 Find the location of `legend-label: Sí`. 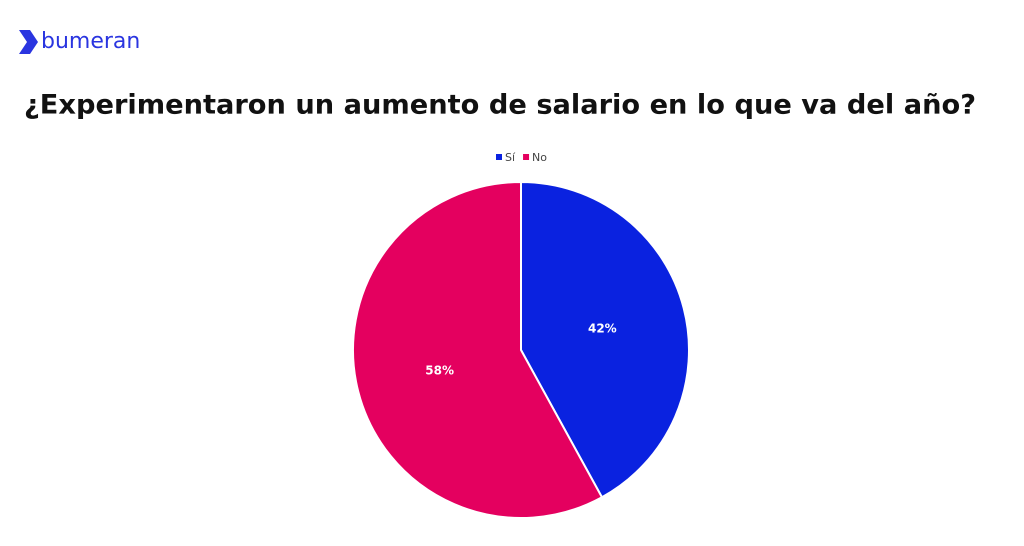

legend-label: Sí is located at coordinates (510, 157).